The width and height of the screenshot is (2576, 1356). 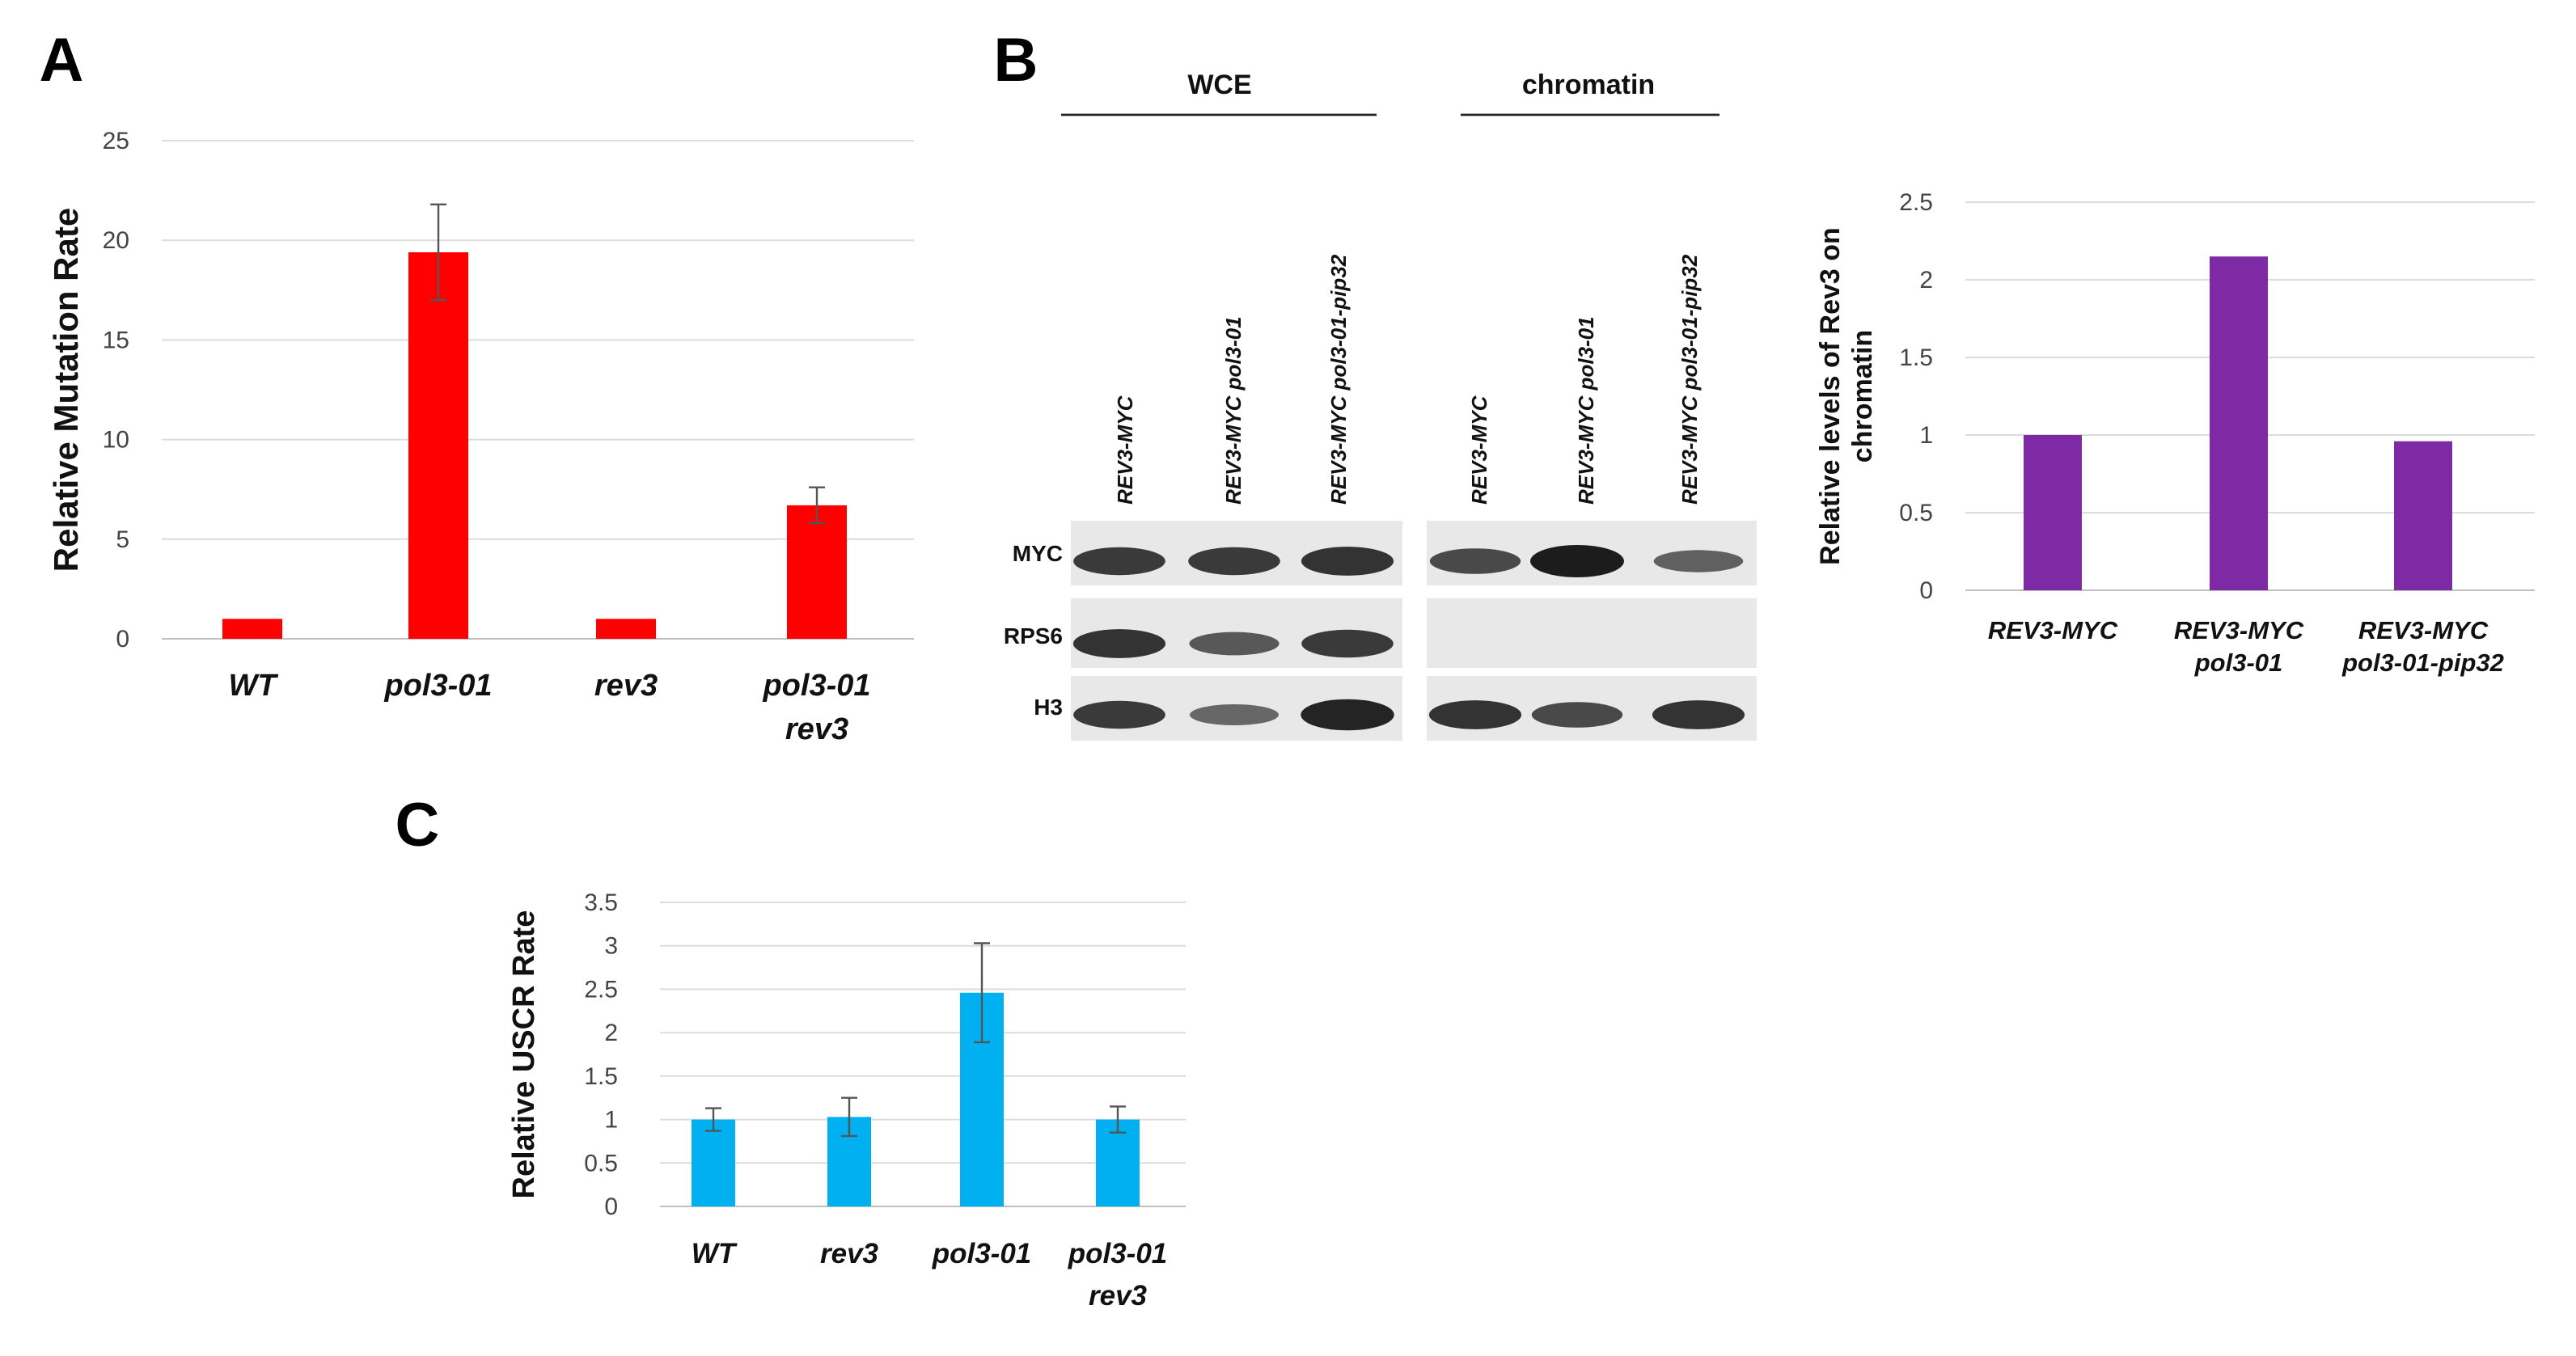 What do you see at coordinates (1049, 707) in the screenshot?
I see `blot-row-label: H3` at bounding box center [1049, 707].